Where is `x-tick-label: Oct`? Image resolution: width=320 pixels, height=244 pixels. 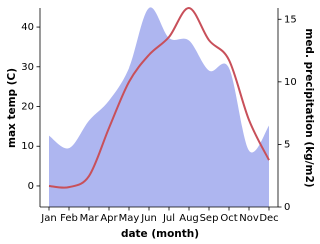 x-tick-label: Oct is located at coordinates (228, 218).